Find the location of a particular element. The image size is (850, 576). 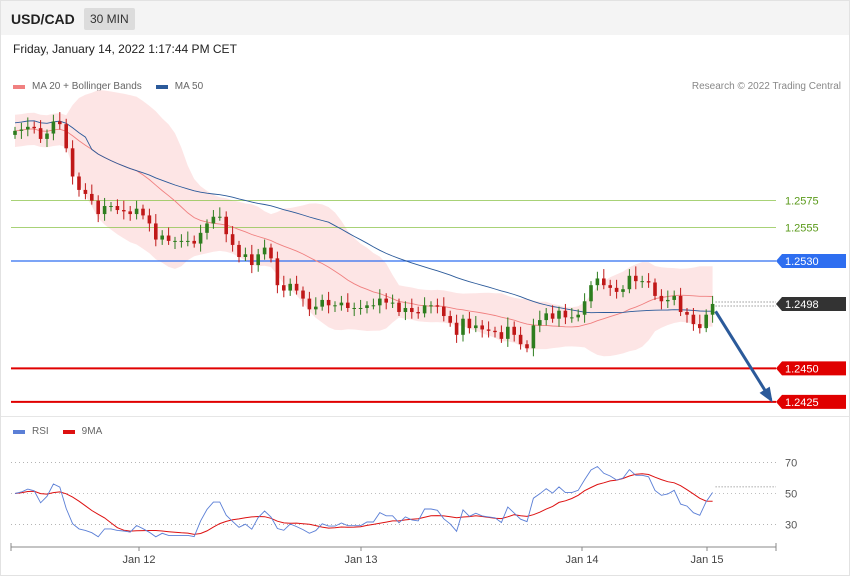

legend-item-ma50: MA 50 is located at coordinates (179, 86).